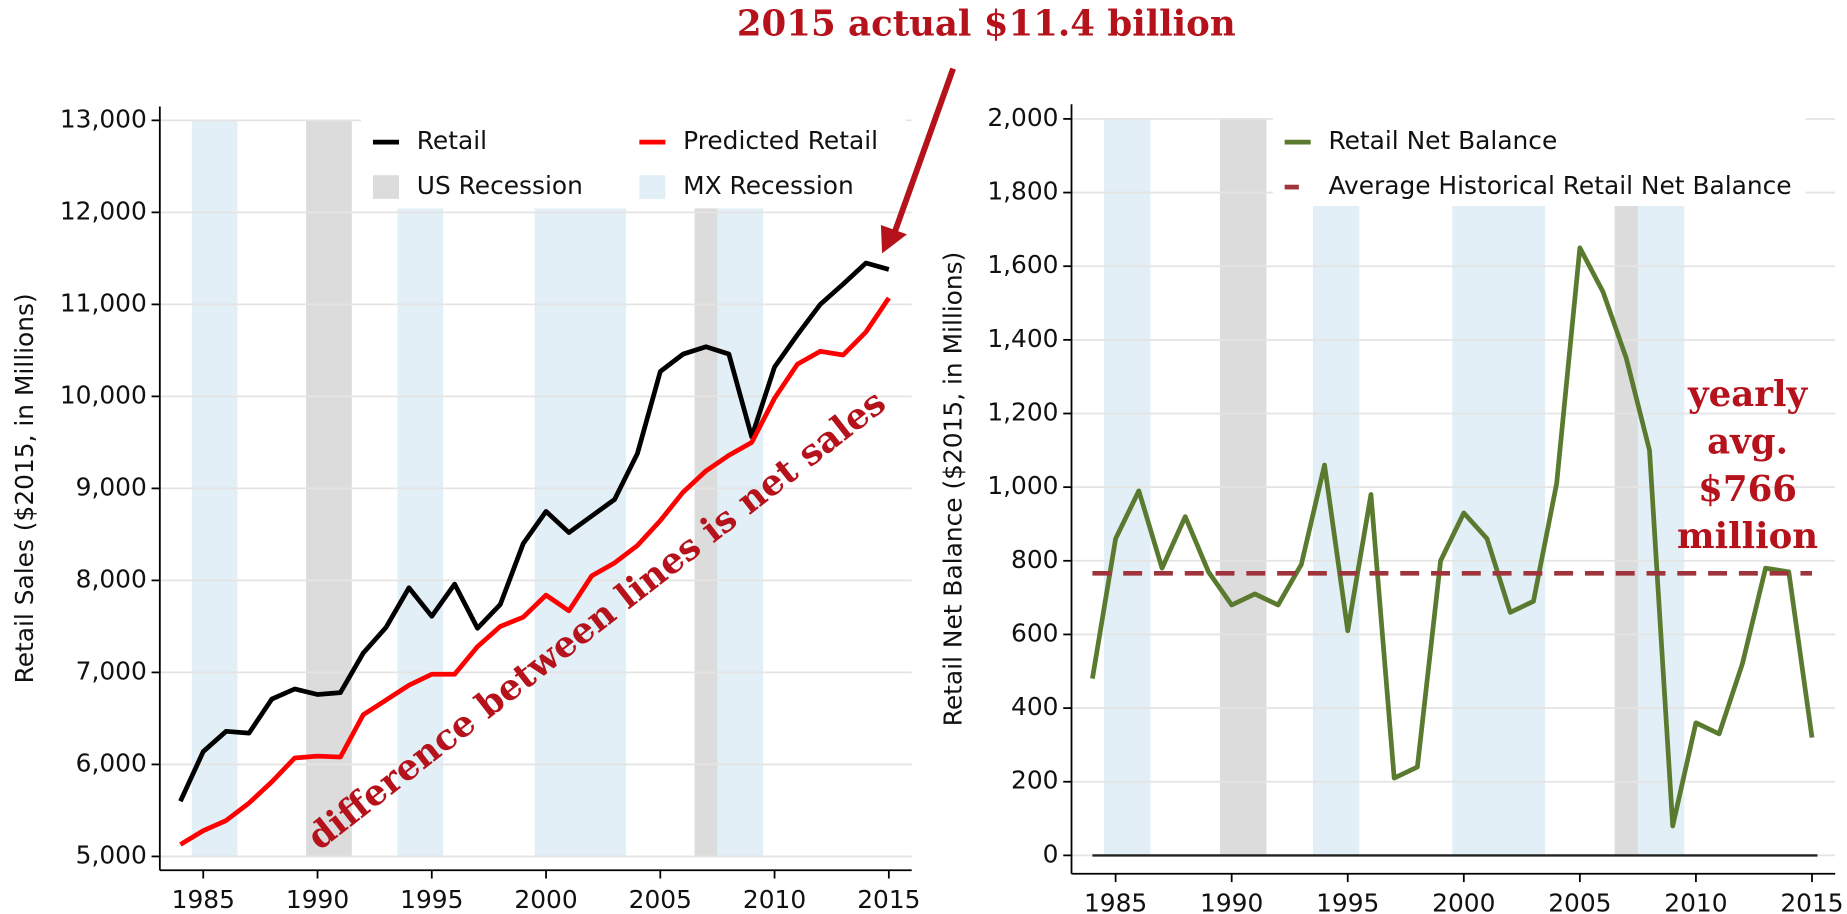 The image size is (1847, 914). I want to click on y-tick-label: 200, so click(1034, 780).